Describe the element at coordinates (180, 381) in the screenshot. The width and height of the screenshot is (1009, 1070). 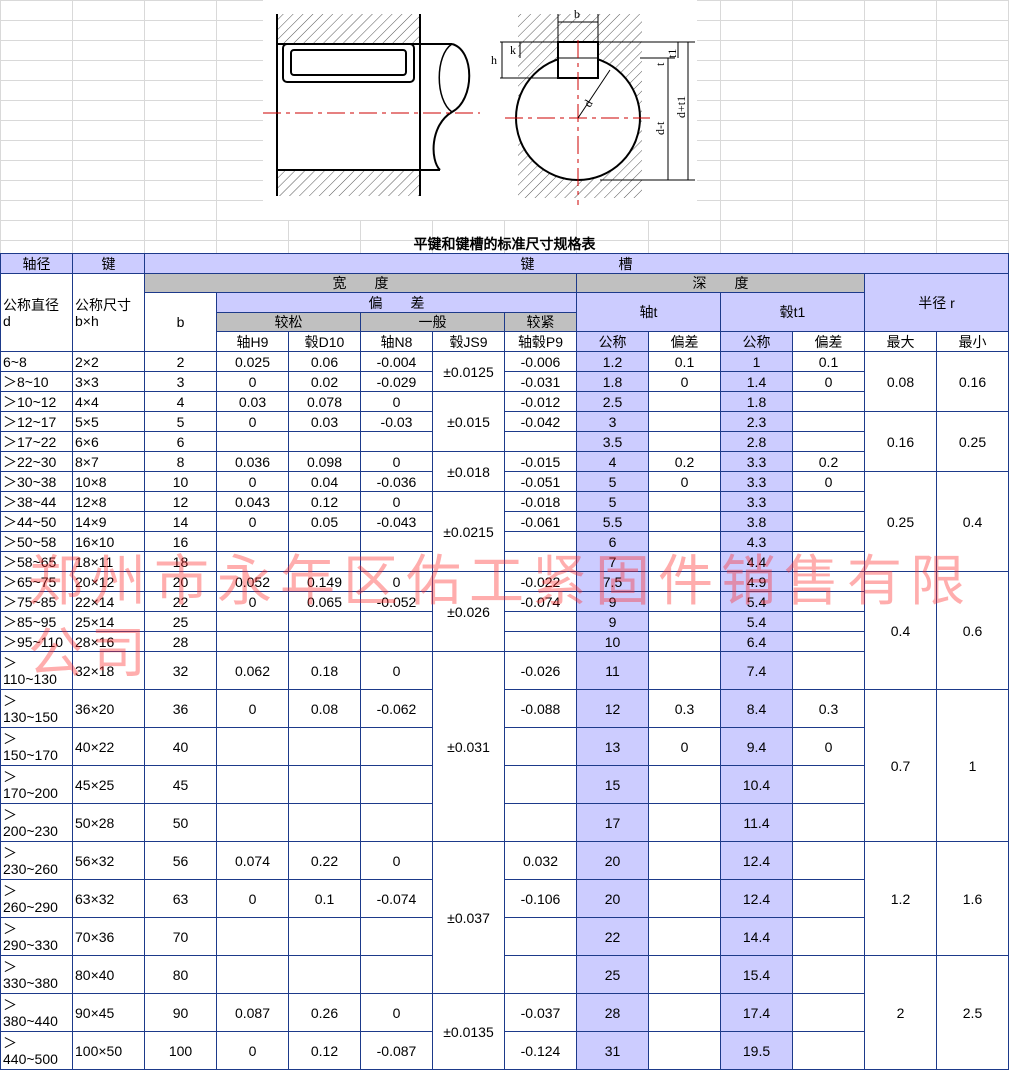
I see `table-cell: 3` at that location.